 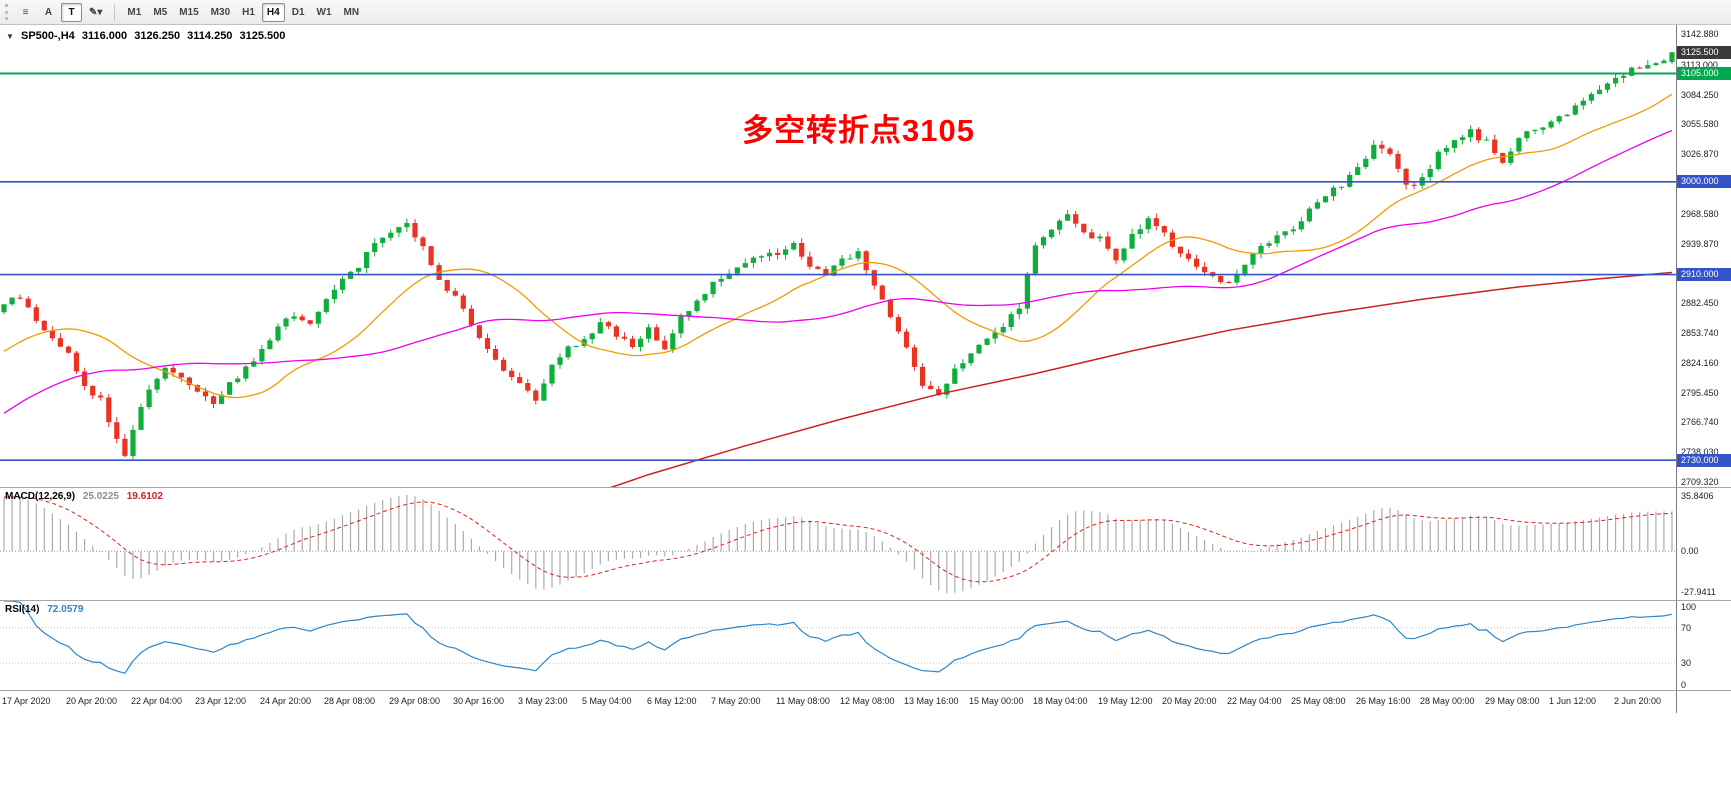 What do you see at coordinates (543, 701) in the screenshot?
I see `time-axis-label: 3 May 23:00` at bounding box center [543, 701].